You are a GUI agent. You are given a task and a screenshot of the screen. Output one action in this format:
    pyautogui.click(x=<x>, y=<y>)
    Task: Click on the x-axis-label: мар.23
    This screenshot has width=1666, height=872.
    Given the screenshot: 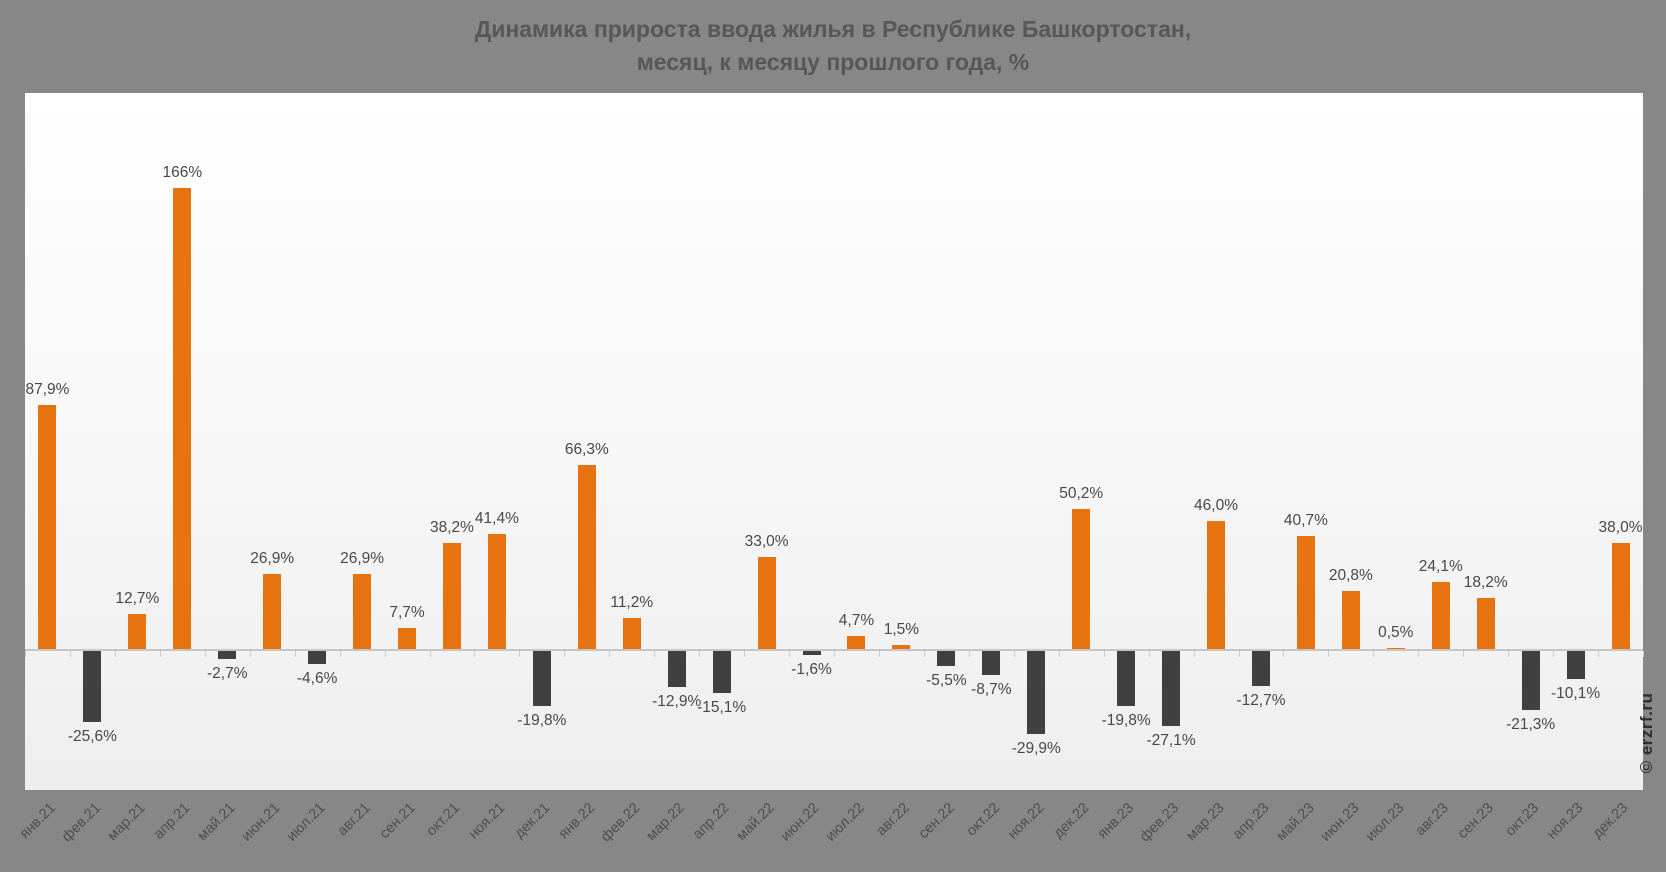 What is the action you would take?
    pyautogui.click(x=1205, y=822)
    